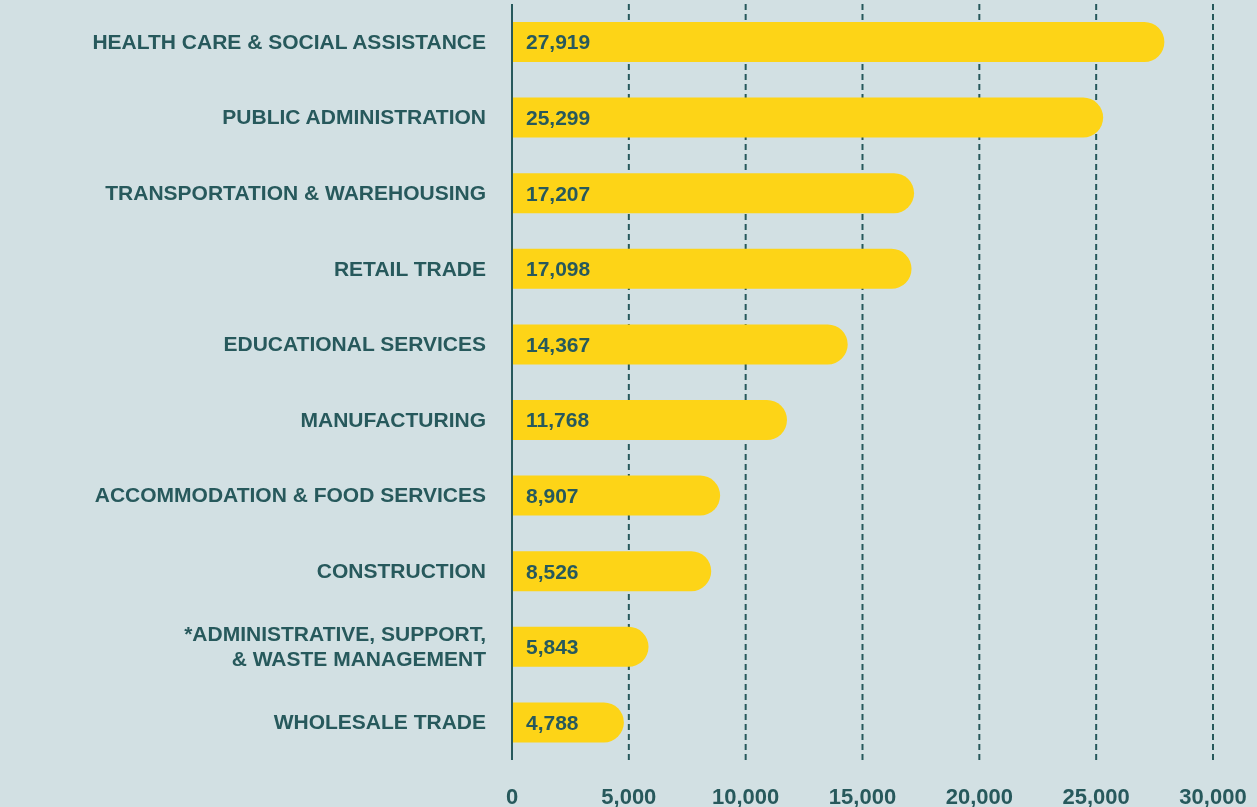 Image resolution: width=1257 pixels, height=807 pixels. I want to click on y-tick-label: MANUFACTURING, so click(393, 419).